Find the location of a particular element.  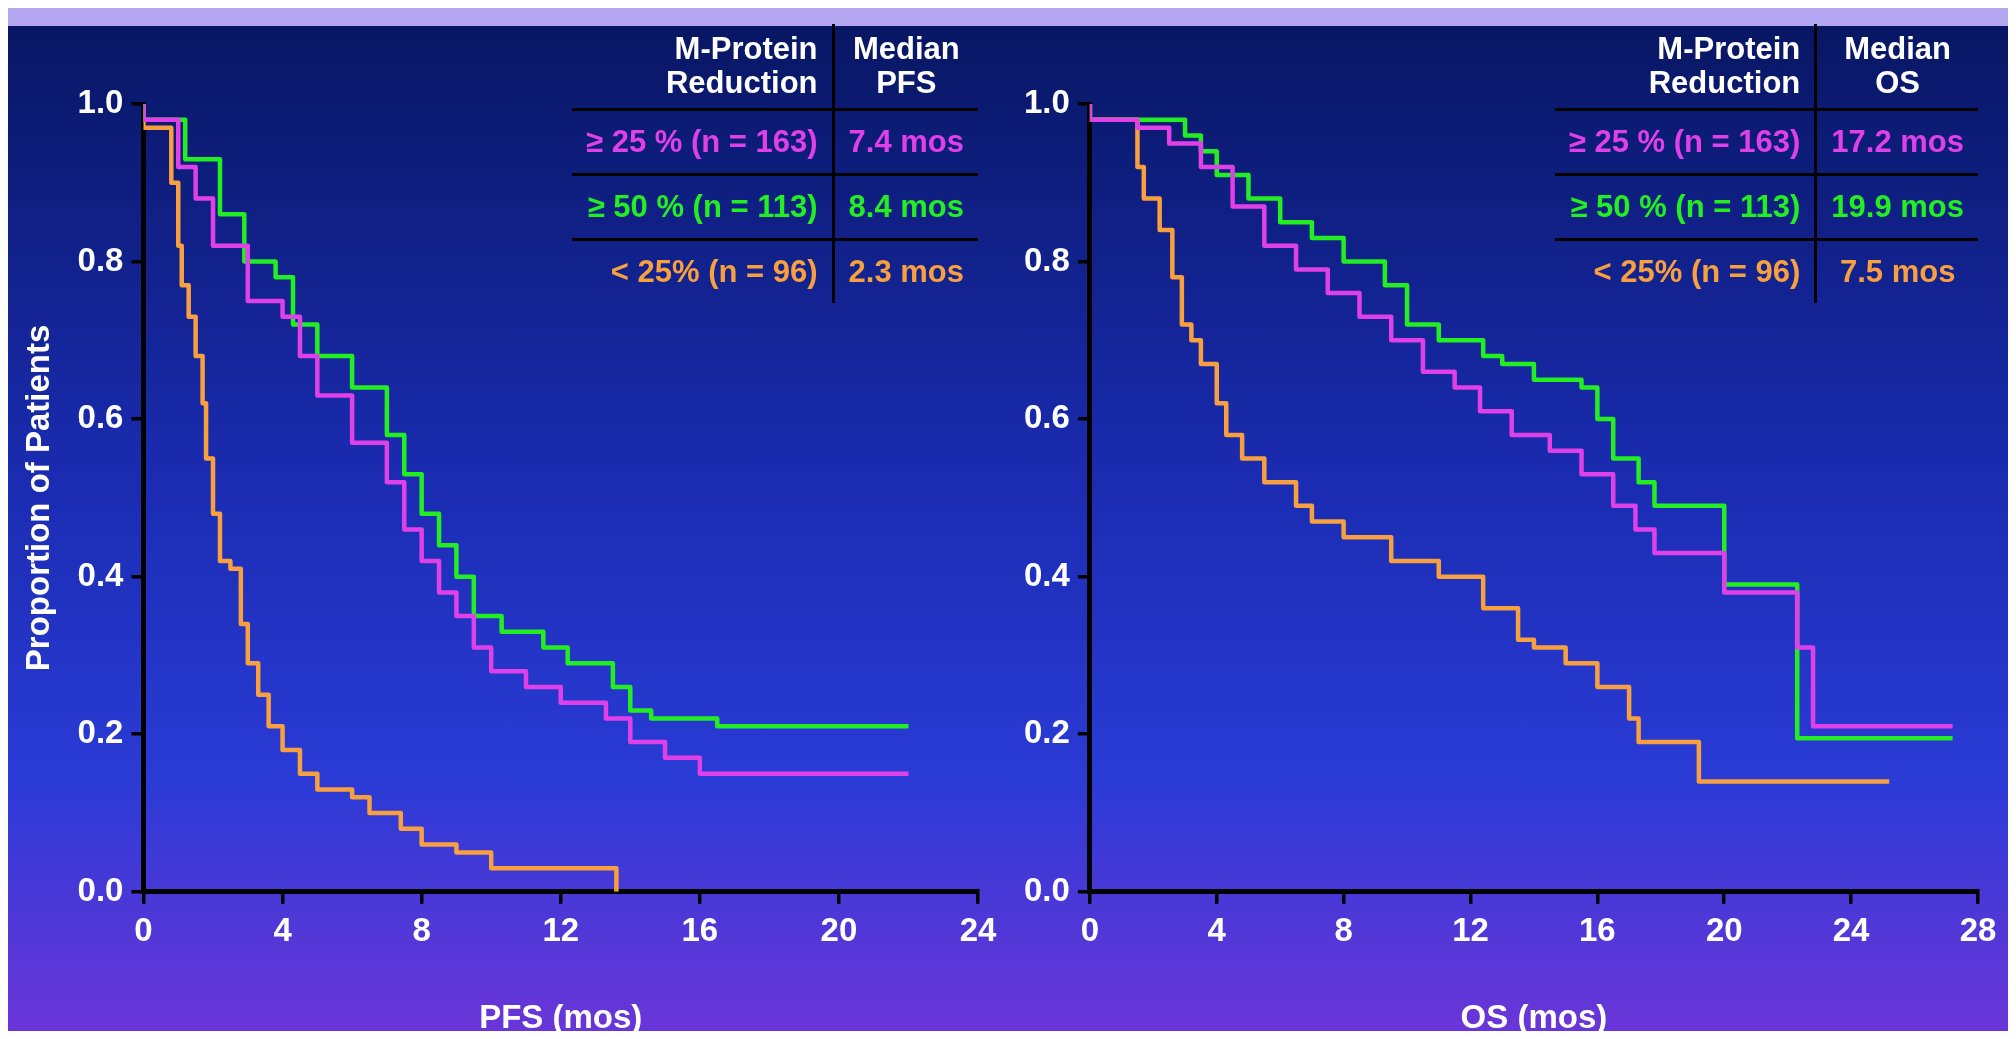

y-axis-title: Proportion of Patients is located at coordinates (37, 498).